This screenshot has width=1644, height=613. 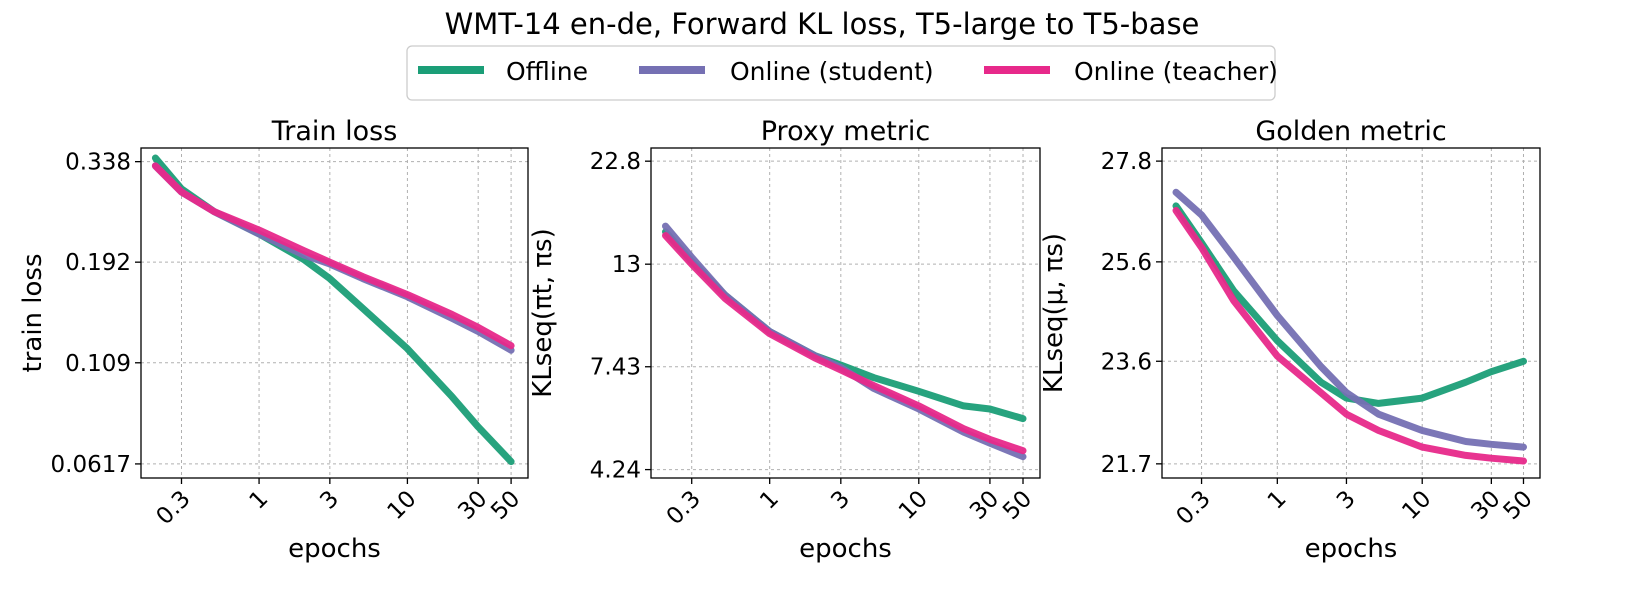 I want to click on golden-metric-xlabel: epochs, so click(x=1351, y=549).